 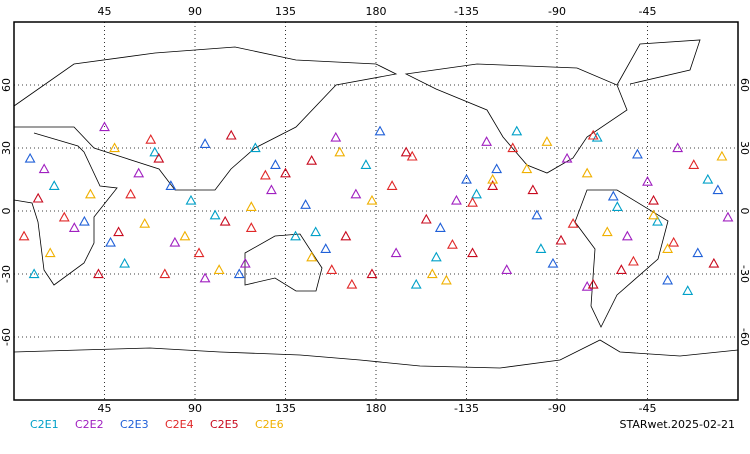 I want to click on x-tick-label: 135, so click(x=285, y=408).